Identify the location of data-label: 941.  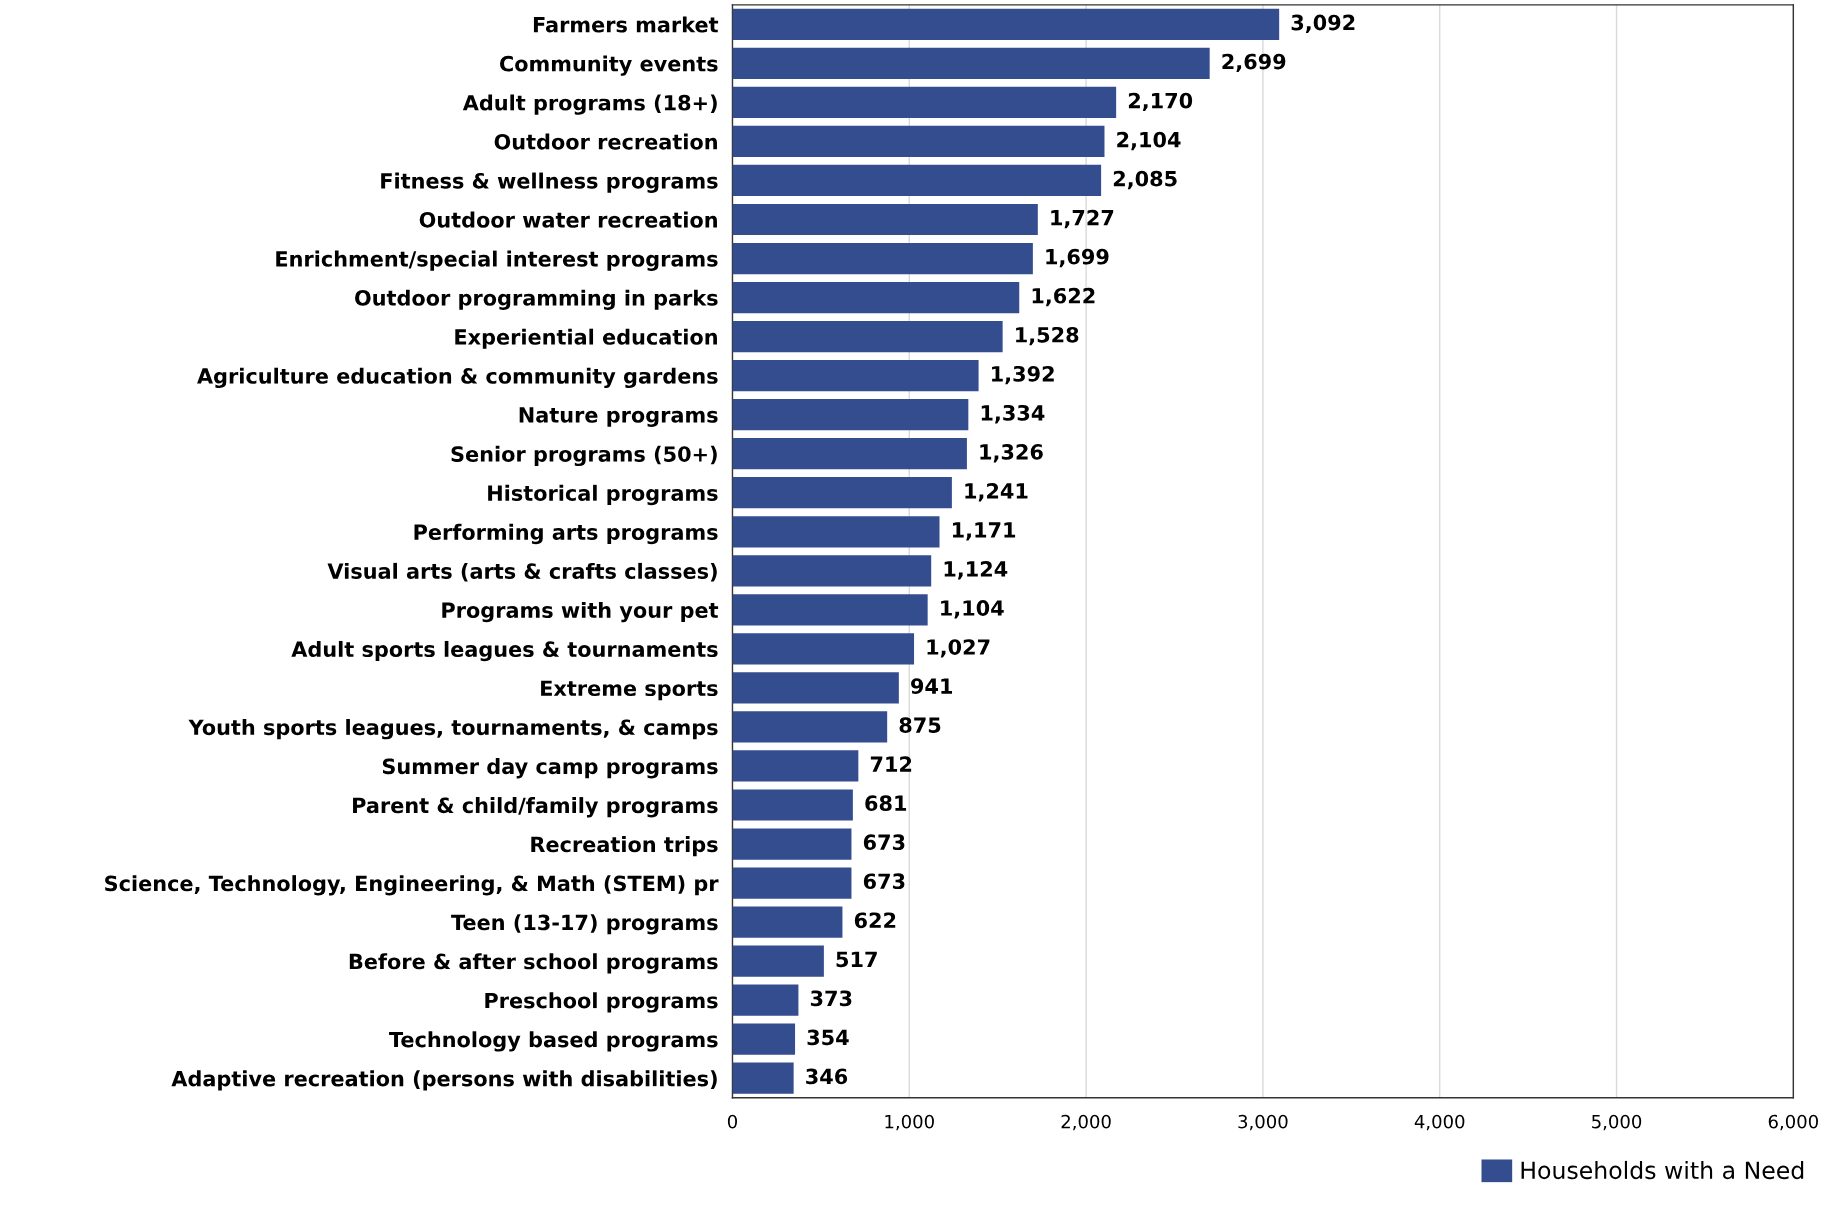
(932, 686).